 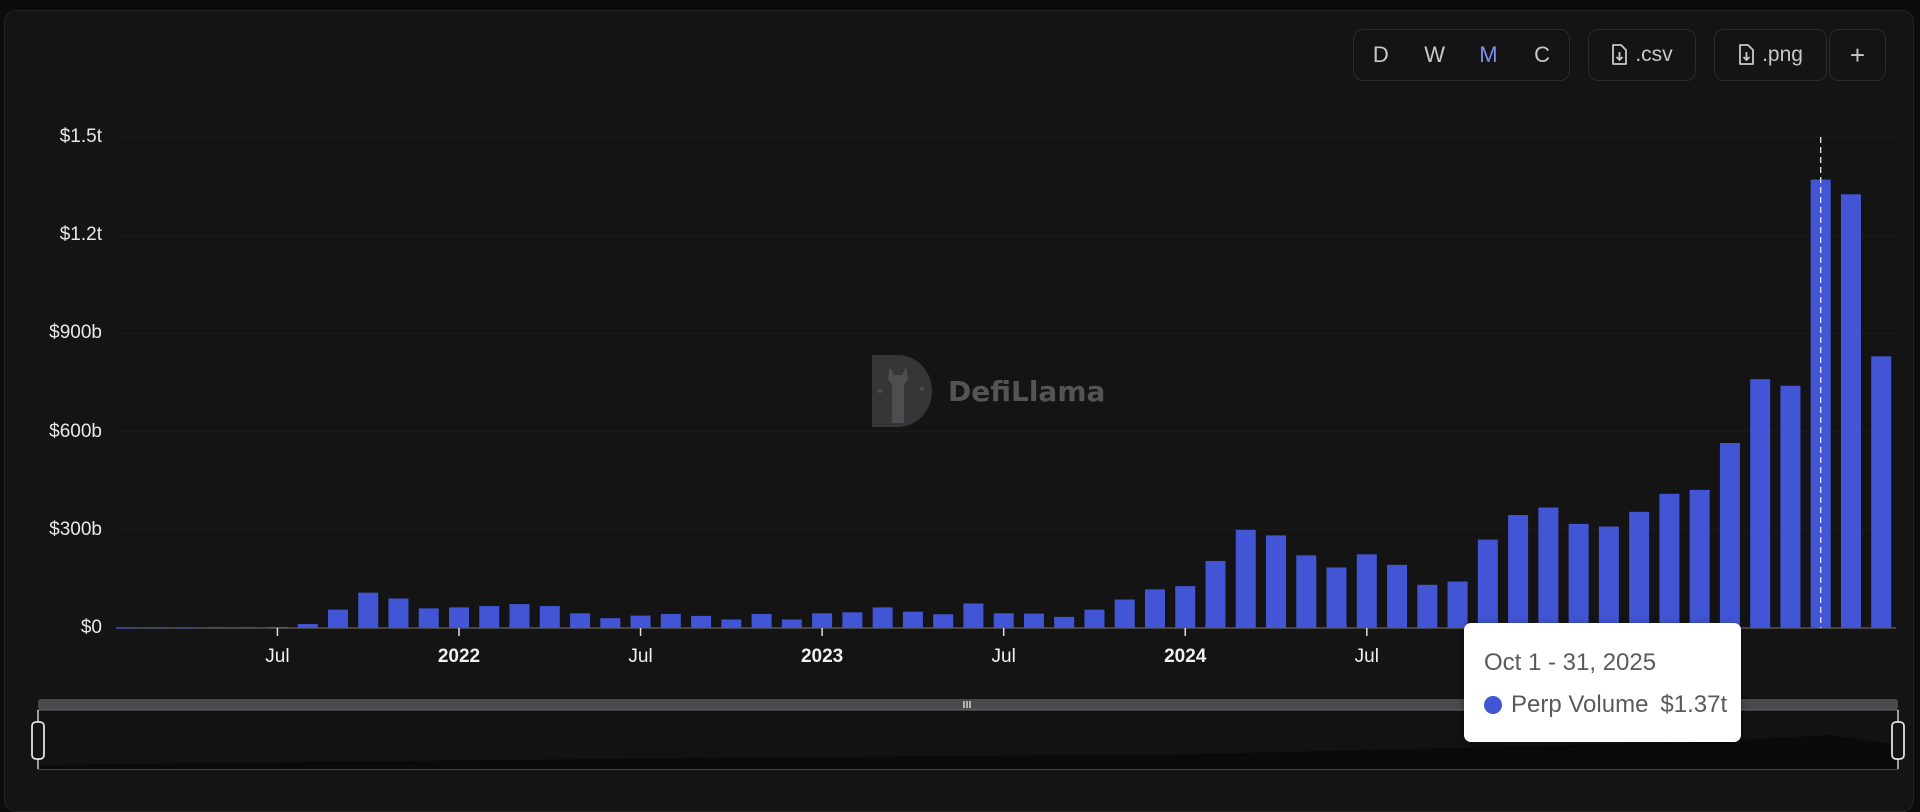 What do you see at coordinates (1027, 391) in the screenshot?
I see `watermark-text: DefiLlama` at bounding box center [1027, 391].